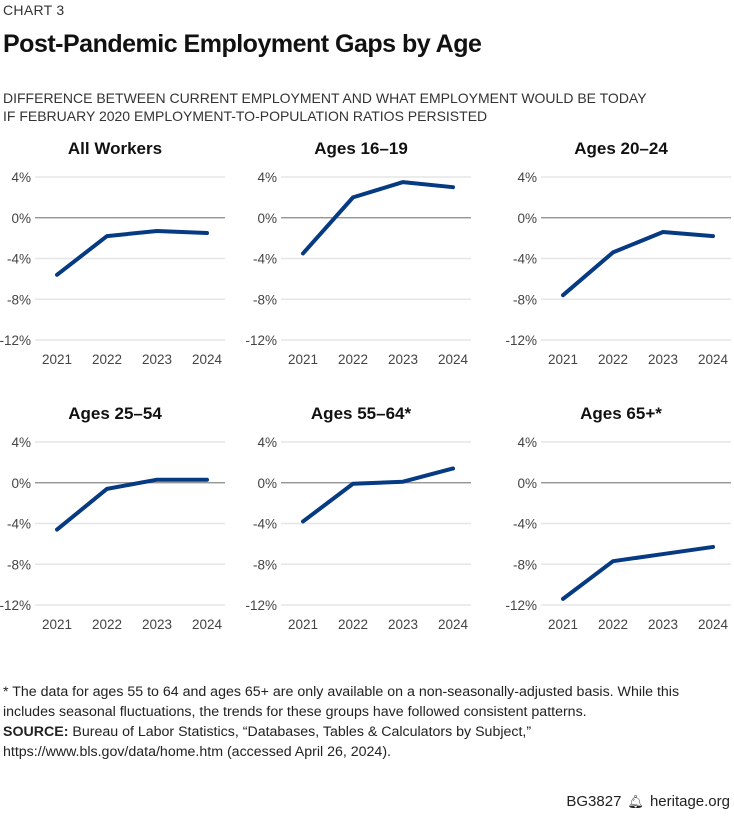 This screenshot has width=734, height=817. What do you see at coordinates (34, 10) in the screenshot?
I see `chart-kicker: CHART 3` at bounding box center [34, 10].